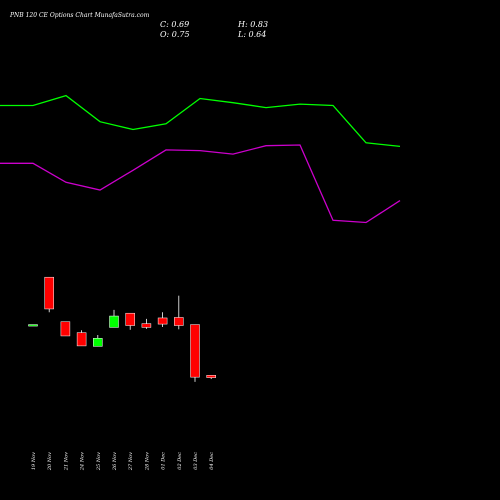  What do you see at coordinates (180, 461) in the screenshot?
I see `date-label: 02 Dec` at bounding box center [180, 461].